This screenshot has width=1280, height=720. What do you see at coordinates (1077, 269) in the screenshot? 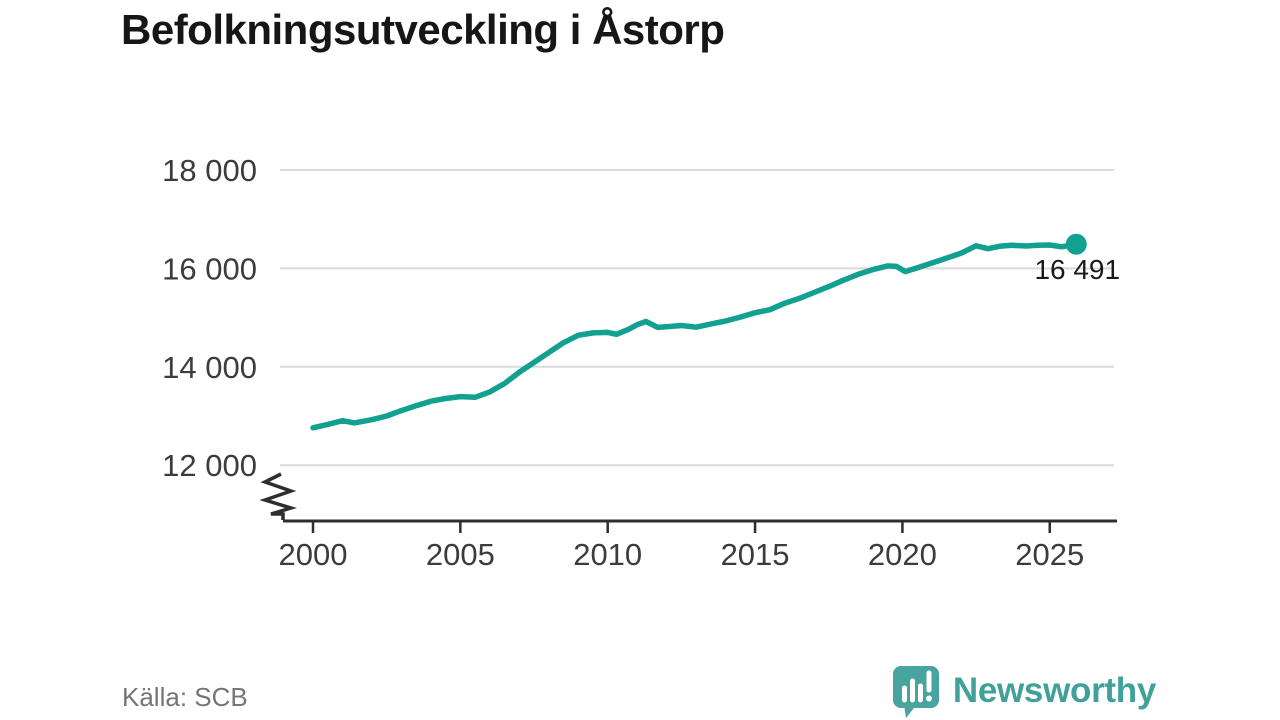
I see `latest-value-label: 16 491` at bounding box center [1077, 269].